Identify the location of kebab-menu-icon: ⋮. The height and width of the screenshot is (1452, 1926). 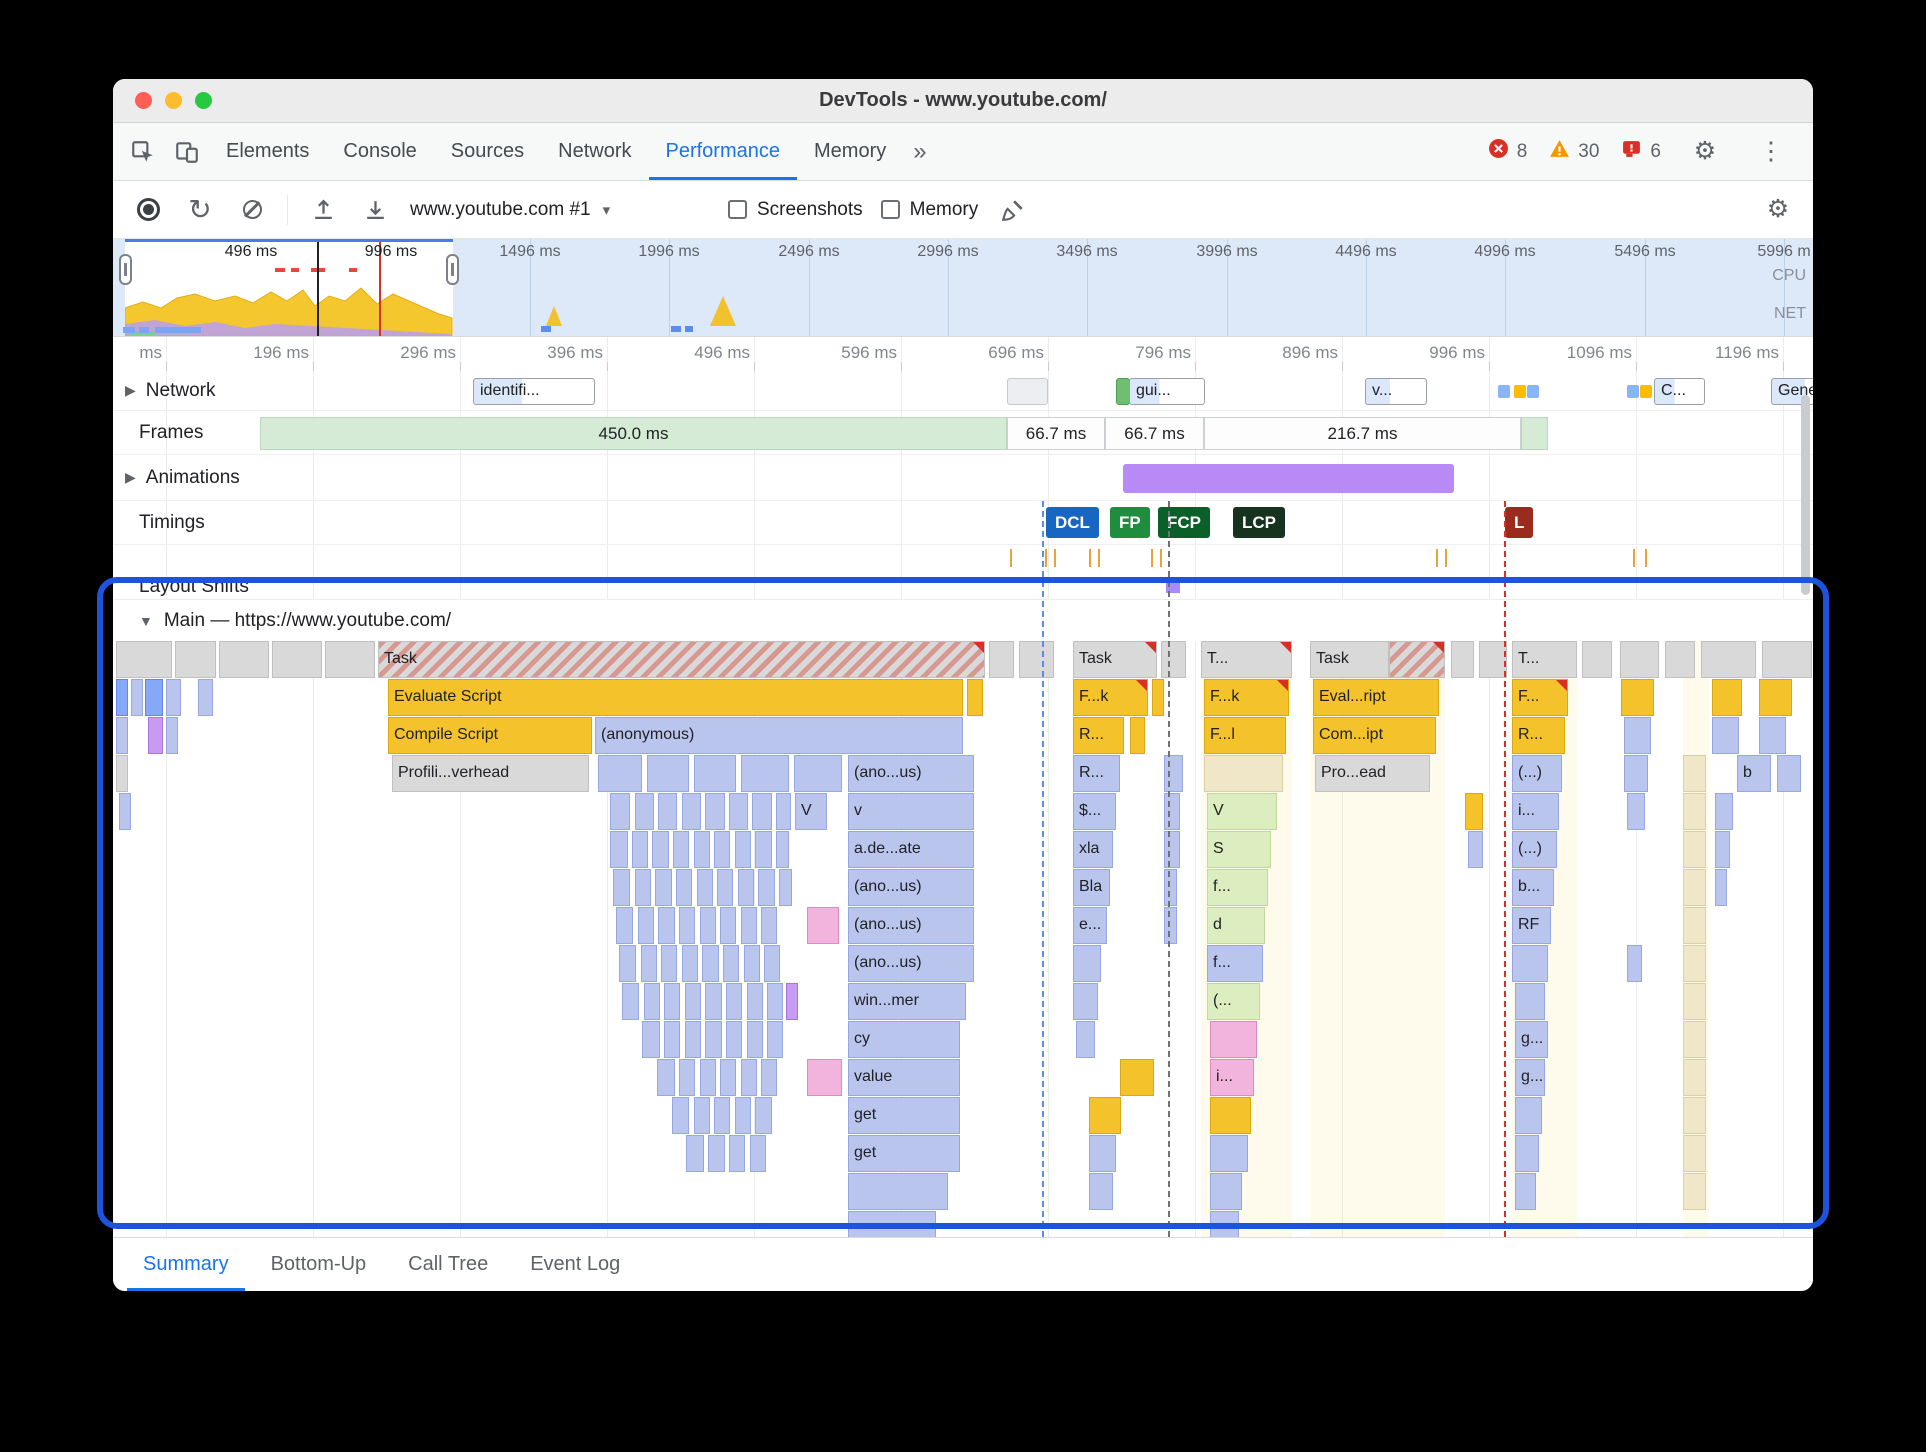
(1771, 151).